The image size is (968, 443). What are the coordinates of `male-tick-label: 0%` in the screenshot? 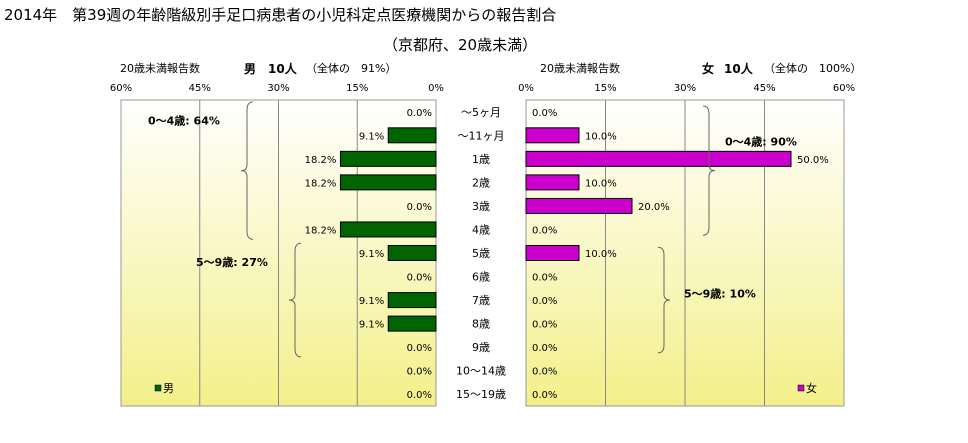 It's located at (436, 88).